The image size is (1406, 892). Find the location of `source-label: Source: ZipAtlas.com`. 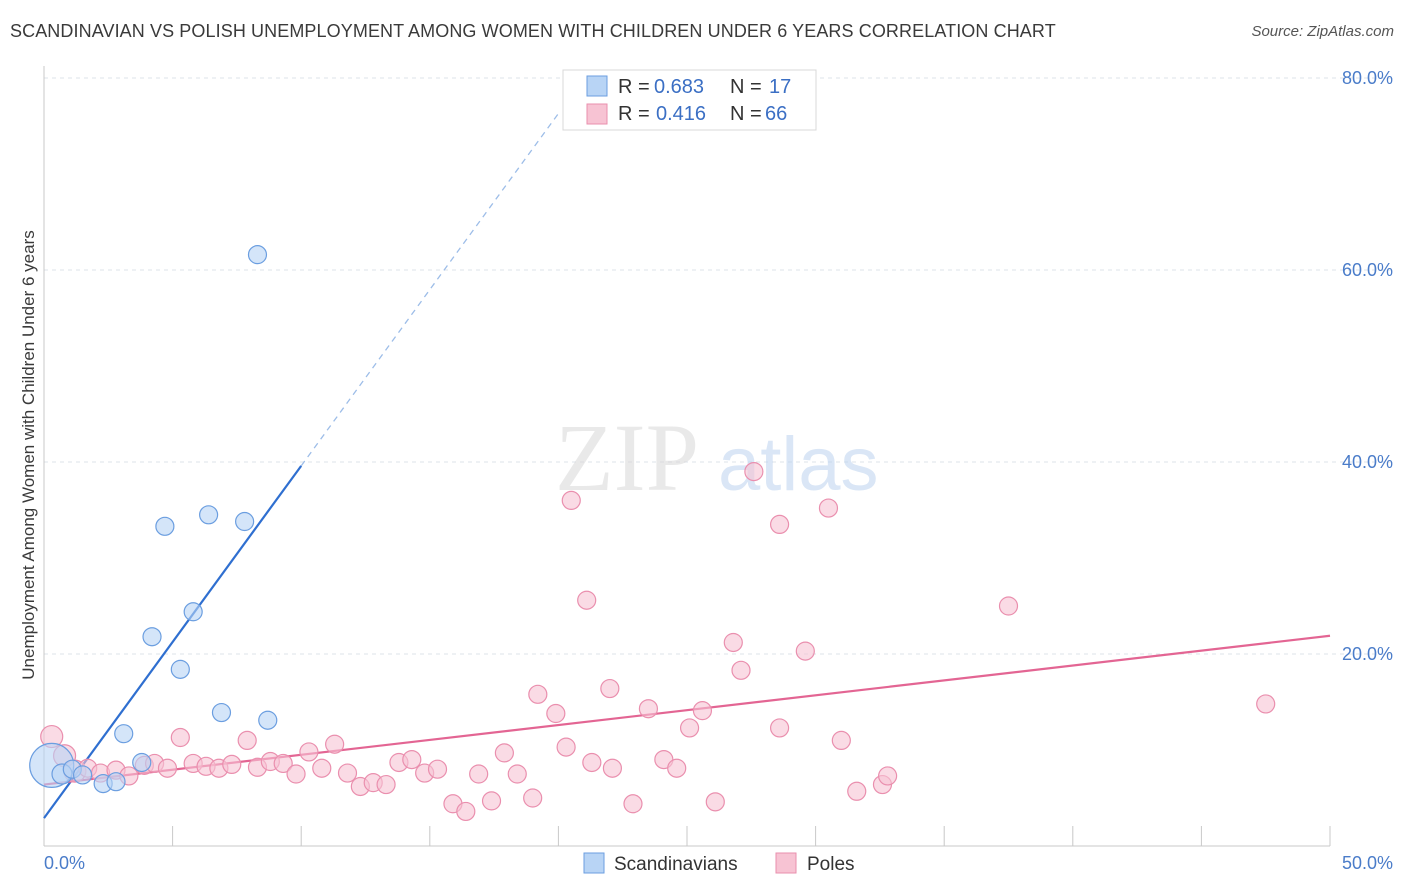

source-label: Source: ZipAtlas.com is located at coordinates (1322, 31).